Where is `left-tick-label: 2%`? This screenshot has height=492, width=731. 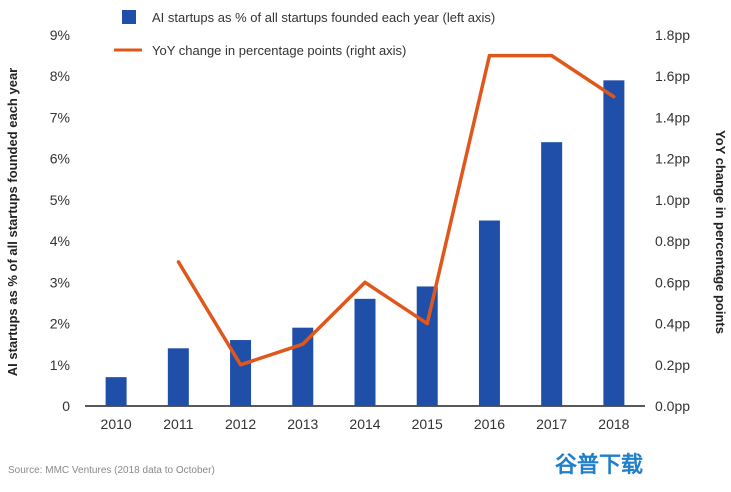 left-tick-label: 2% is located at coordinates (60, 324).